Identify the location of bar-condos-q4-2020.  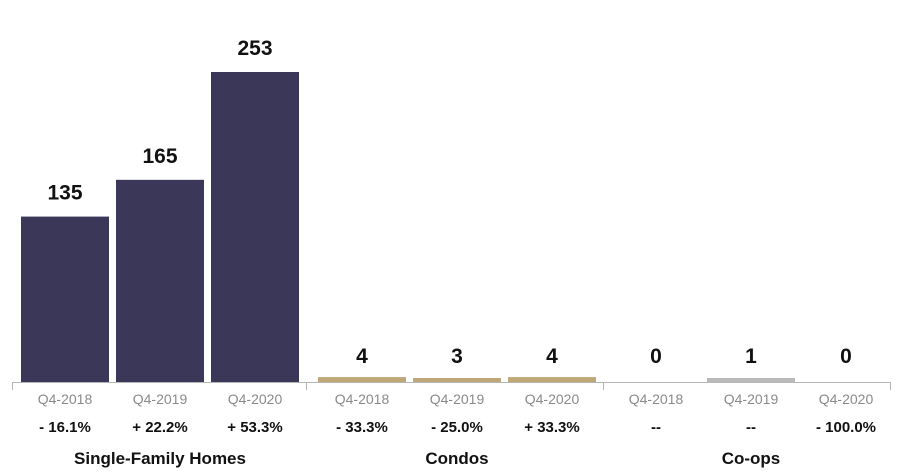
(552, 379).